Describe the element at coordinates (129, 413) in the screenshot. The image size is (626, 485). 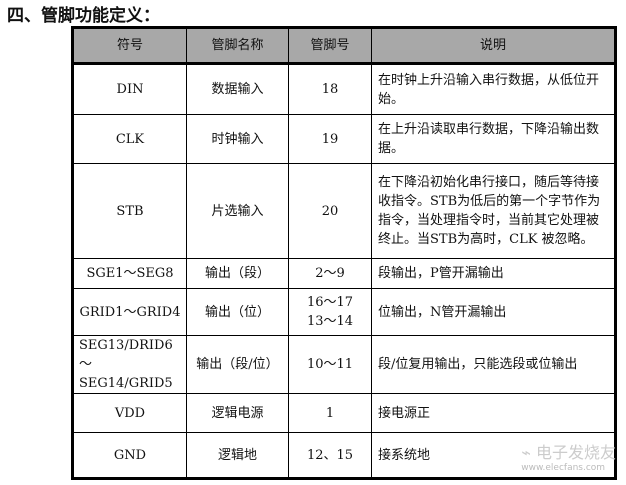
I see `symbol-cell: VDD` at that location.